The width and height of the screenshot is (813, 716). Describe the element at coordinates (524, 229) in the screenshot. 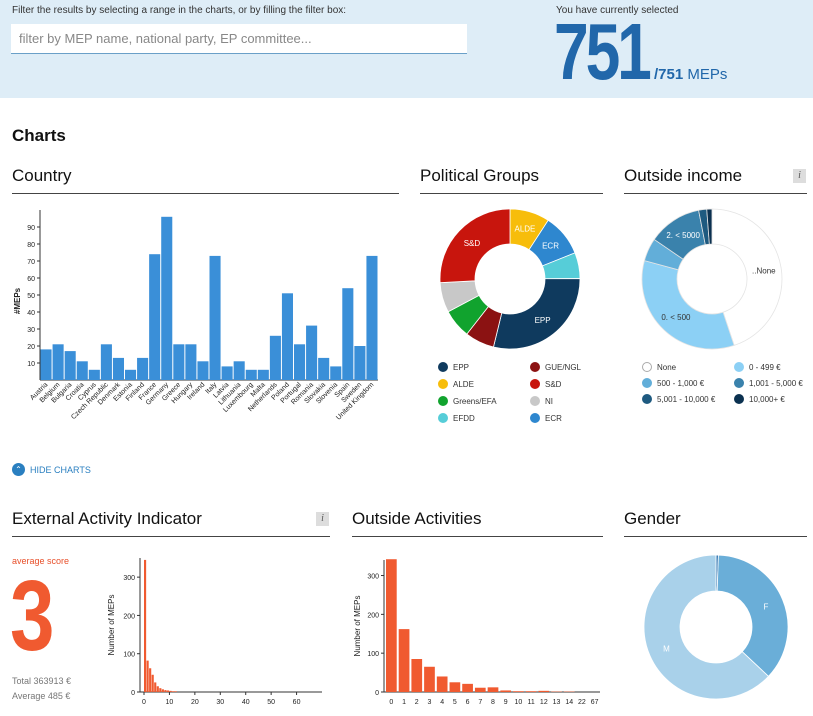

I see `slice-label: ALDE` at that location.